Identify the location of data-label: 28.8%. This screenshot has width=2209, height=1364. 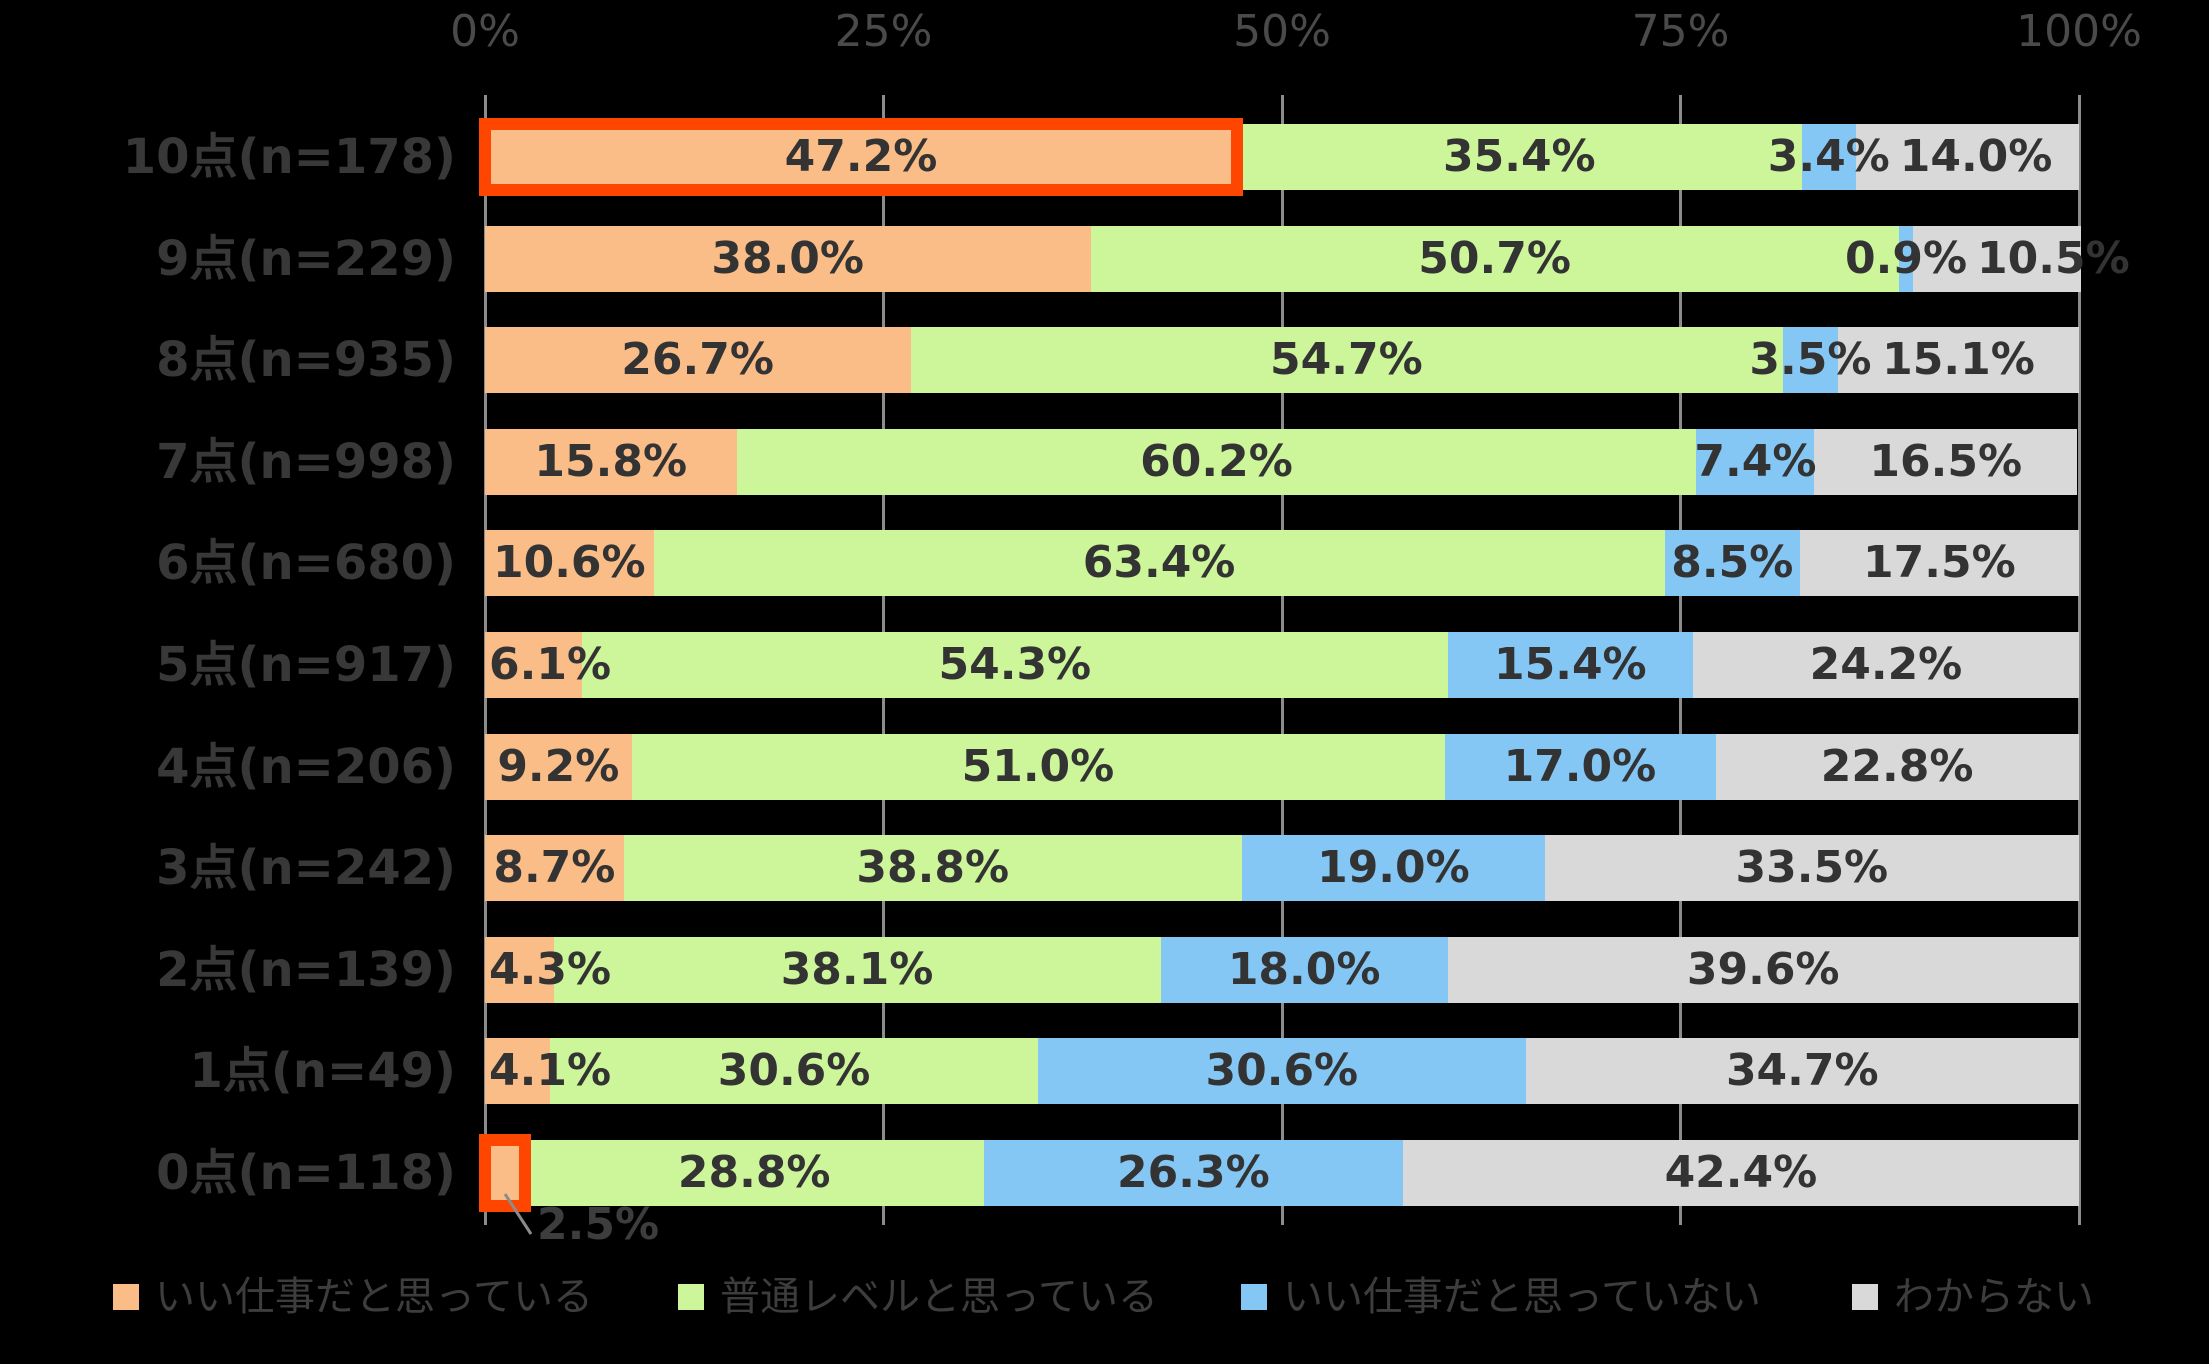
(754, 1172).